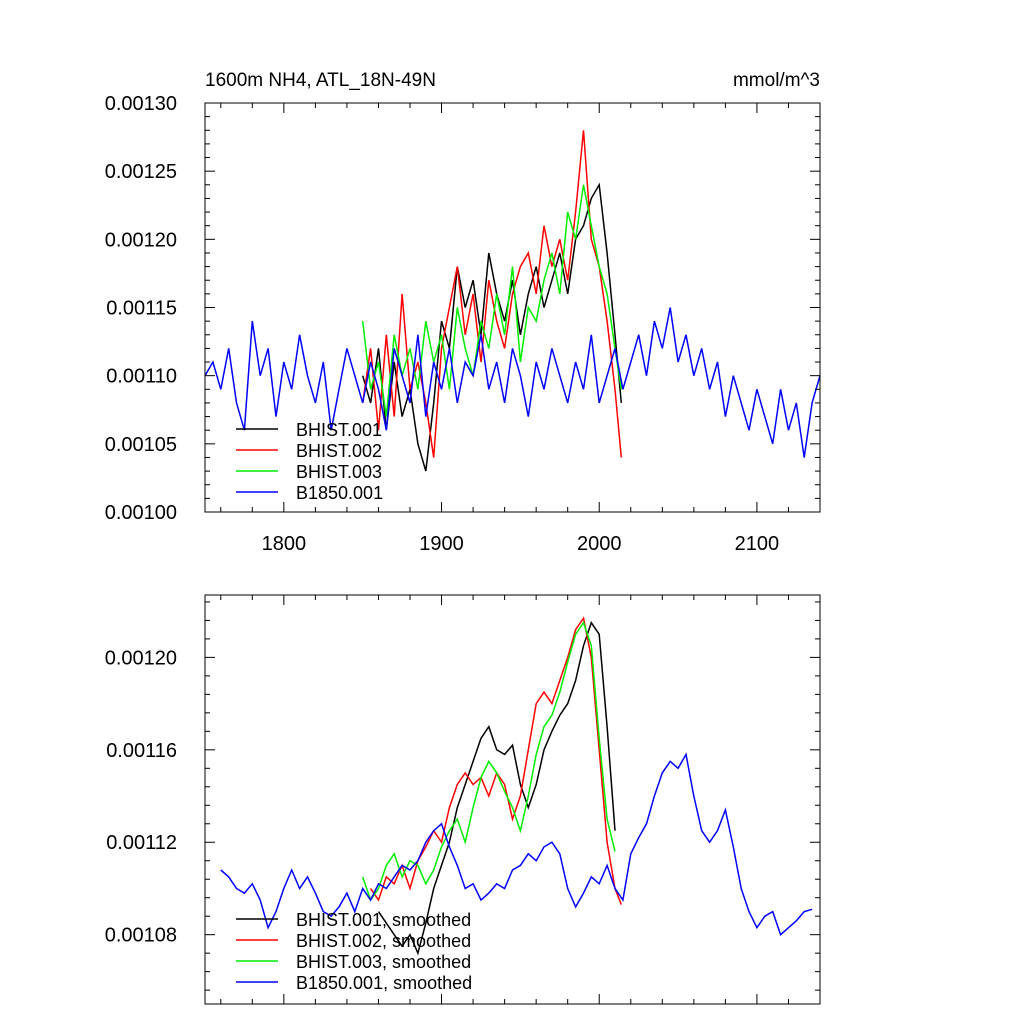  I want to click on bottom-y-tick-label: 0.00112, so click(141, 843).